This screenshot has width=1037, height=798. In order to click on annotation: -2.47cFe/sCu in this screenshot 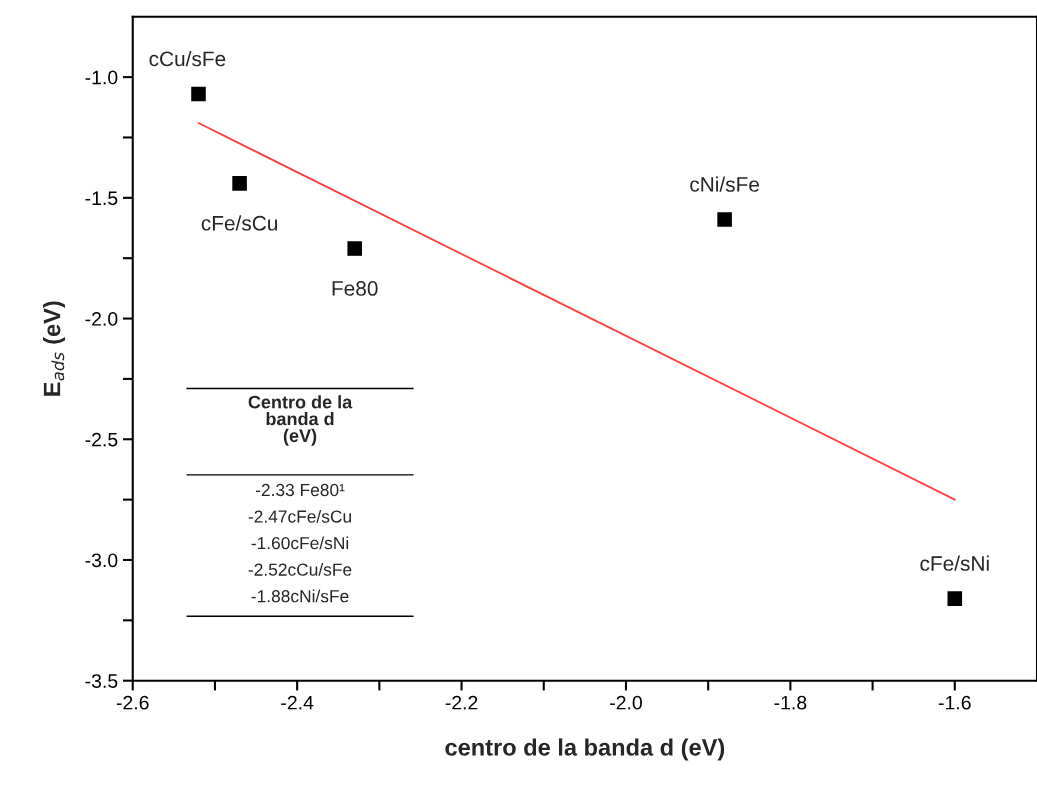, I will do `click(299, 516)`.